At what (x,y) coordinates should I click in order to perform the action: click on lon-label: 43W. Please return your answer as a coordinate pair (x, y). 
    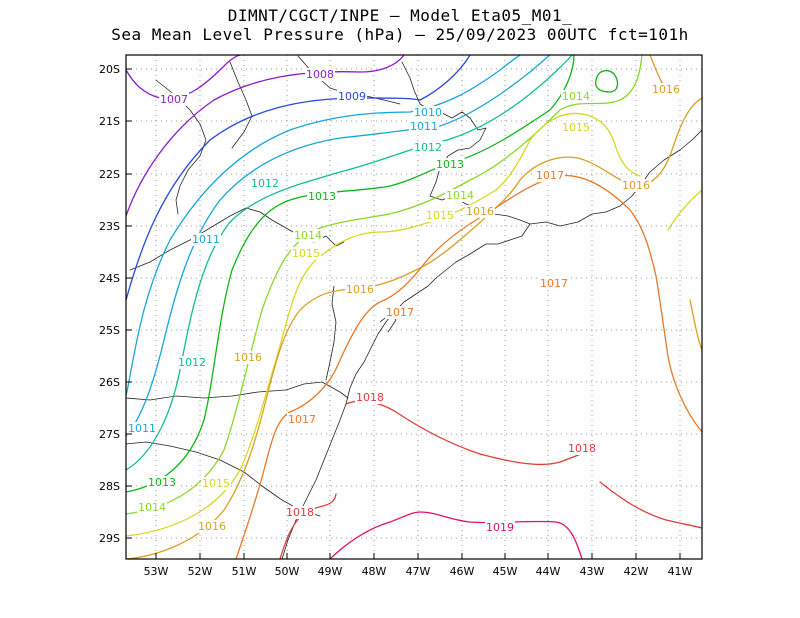
    Looking at the image, I should click on (592, 571).